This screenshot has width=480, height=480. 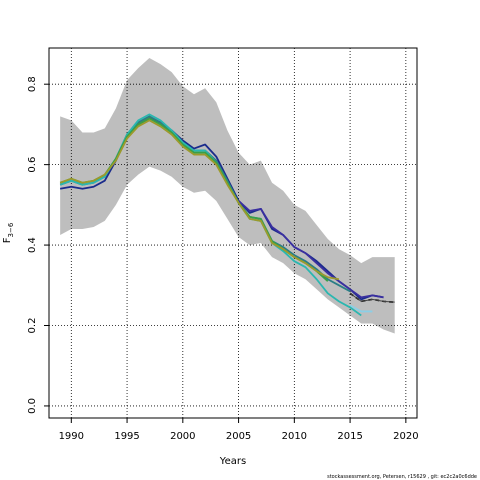 I want to click on x-axis: 1990 1995 2000 2005 2010 2015 2020, so click(x=239, y=430).